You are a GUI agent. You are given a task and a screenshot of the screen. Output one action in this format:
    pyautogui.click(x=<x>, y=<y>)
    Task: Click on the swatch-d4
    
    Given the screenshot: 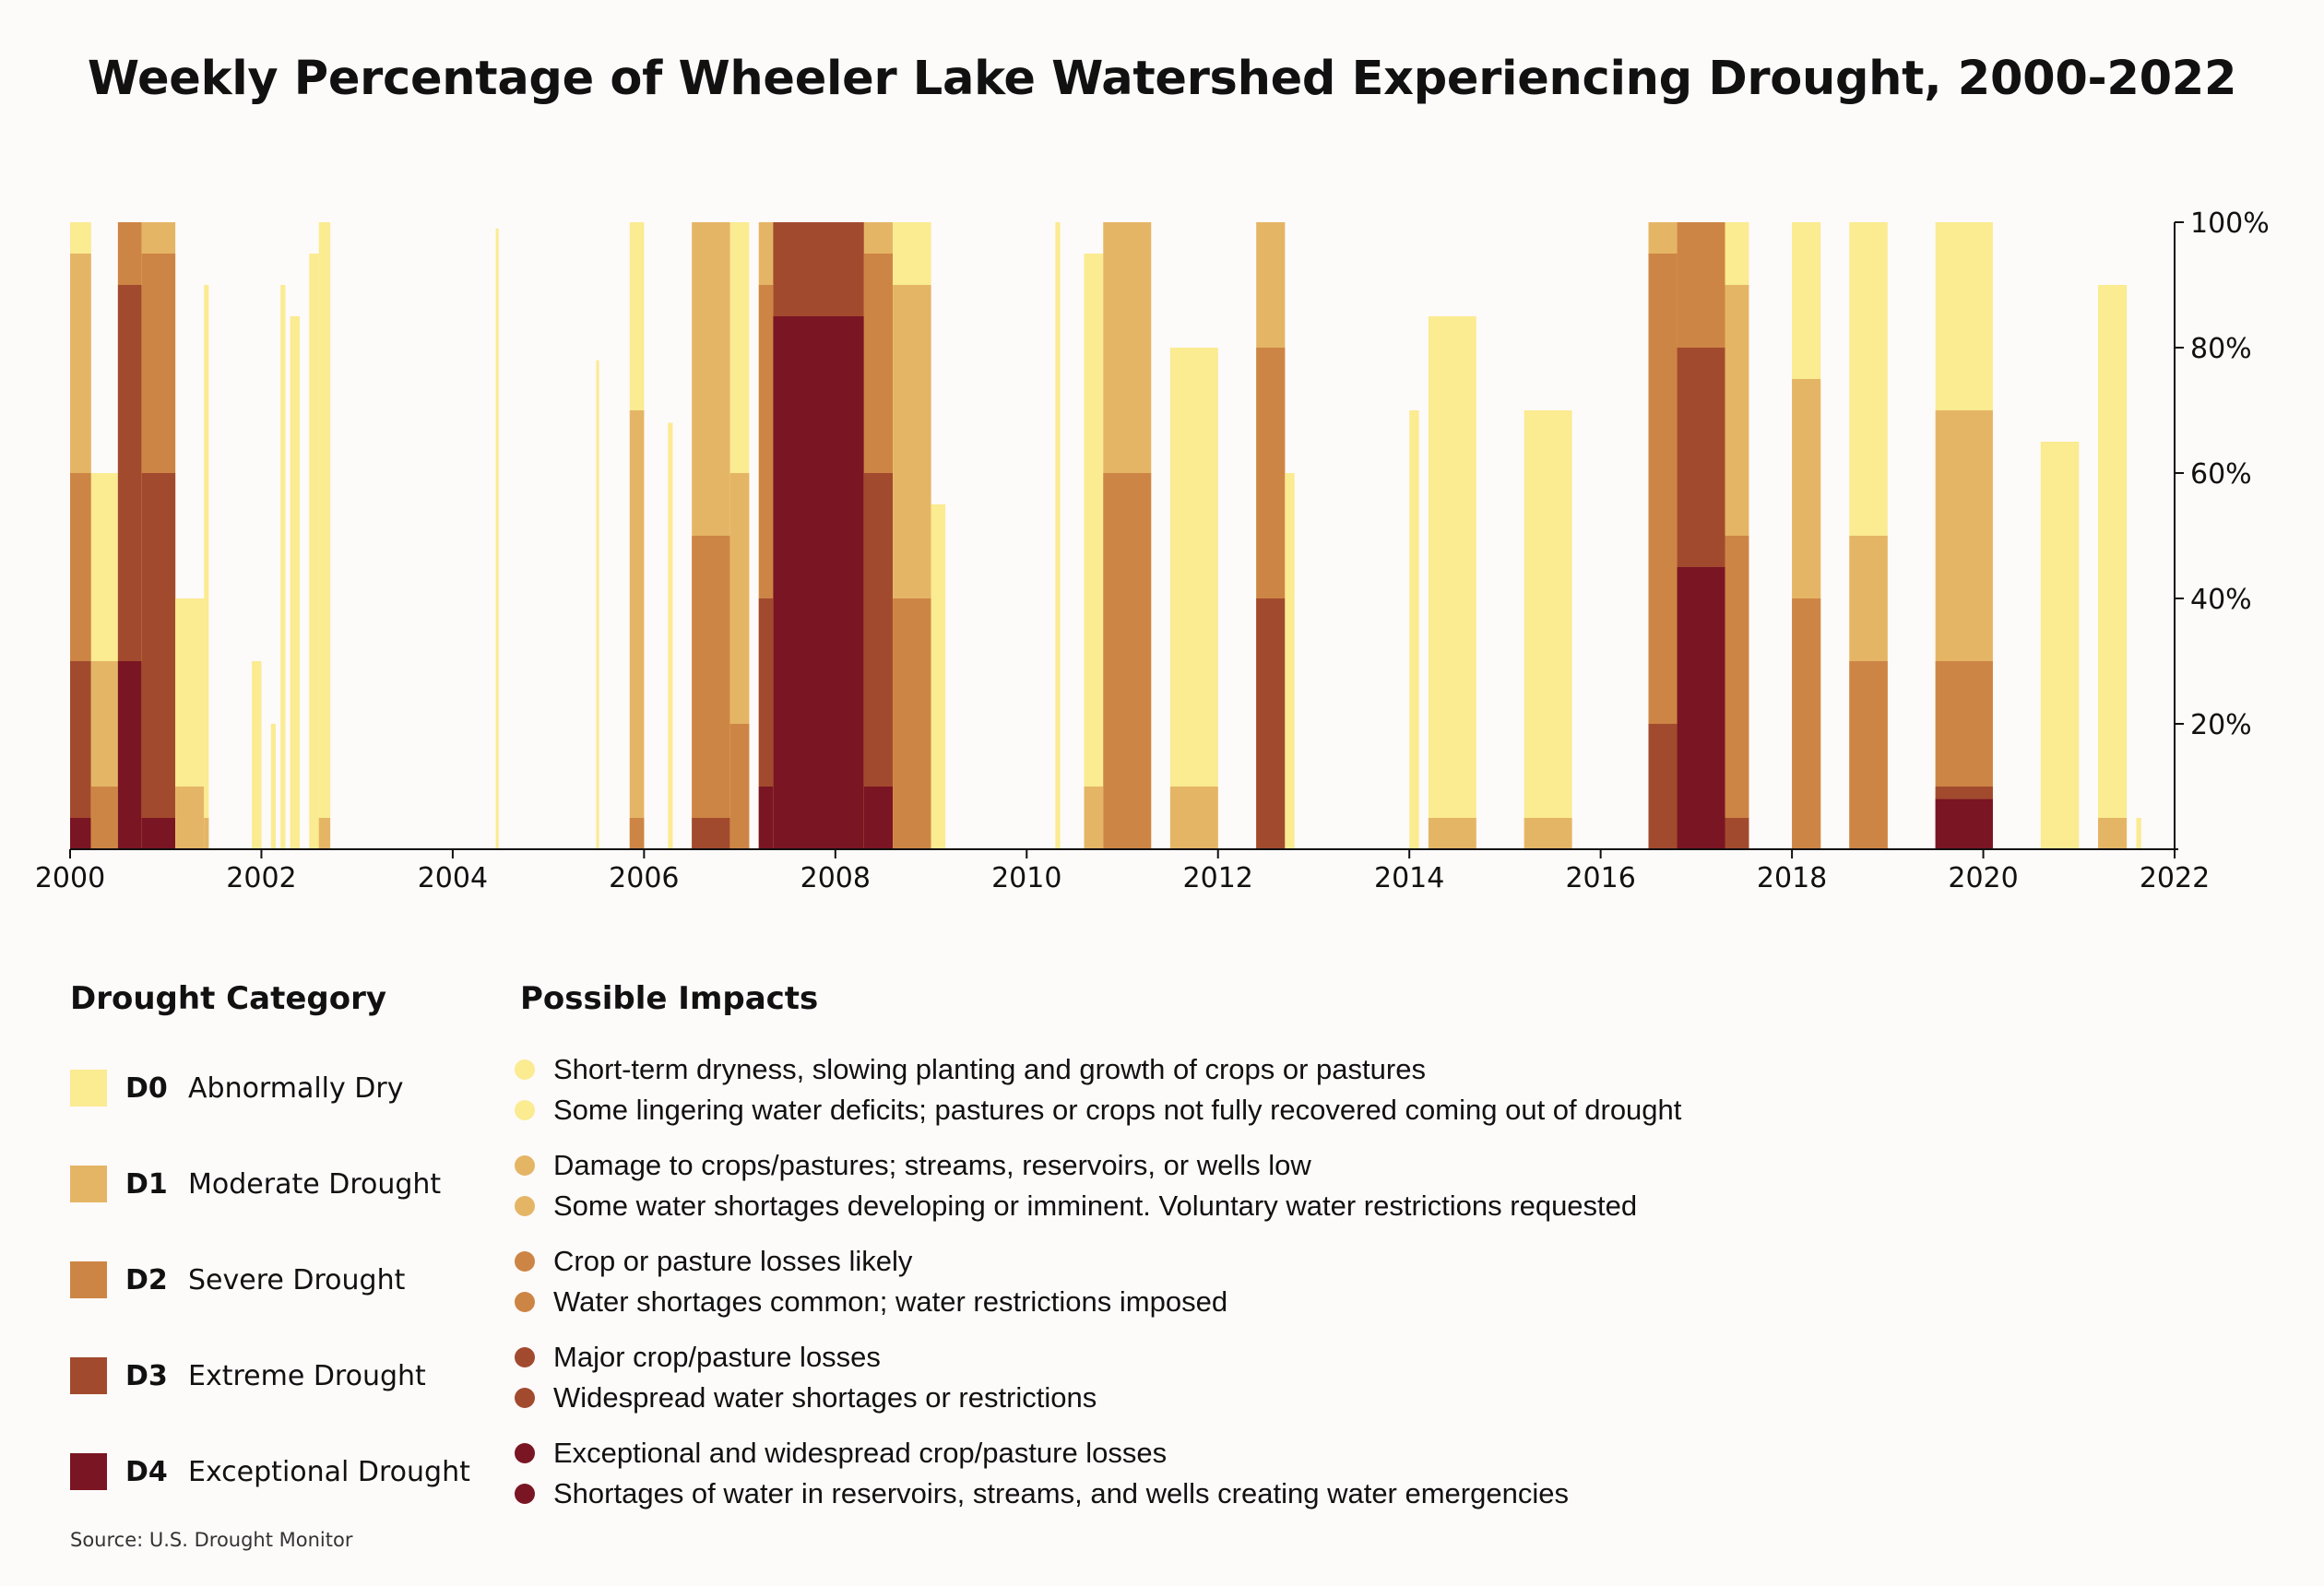 What is the action you would take?
    pyautogui.click(x=88, y=1471)
    